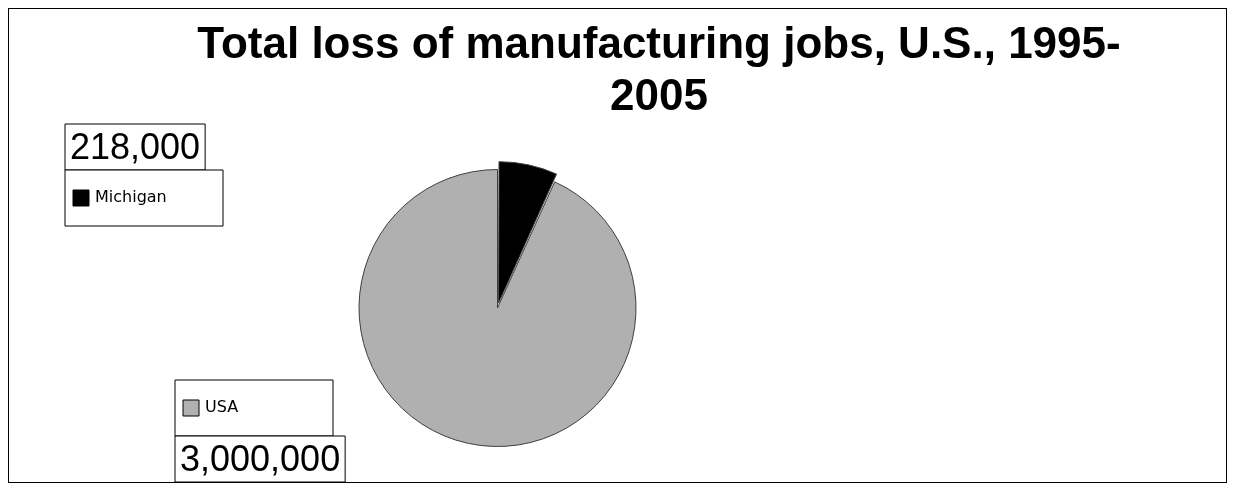  I want to click on legend-label: USA, so click(222, 407).